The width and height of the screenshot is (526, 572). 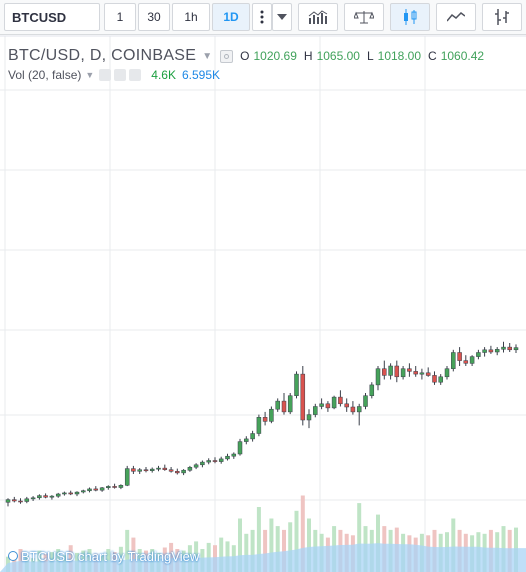 I want to click on volume-ma-area, so click(x=263, y=557).